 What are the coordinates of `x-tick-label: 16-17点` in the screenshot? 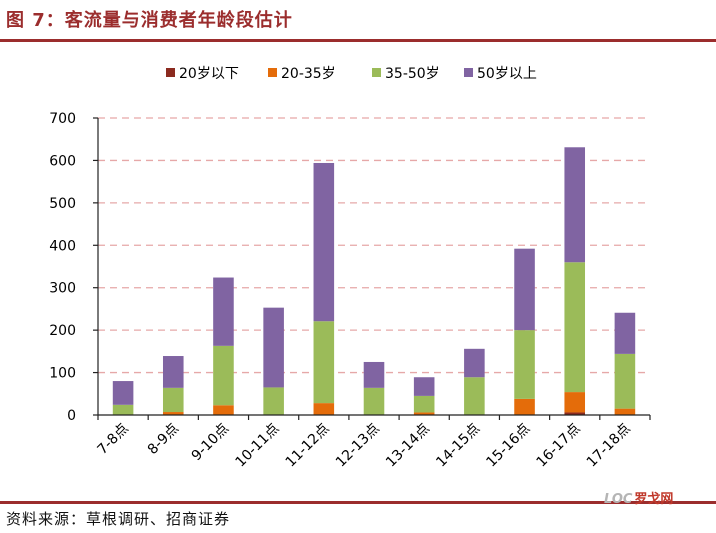 It's located at (559, 446).